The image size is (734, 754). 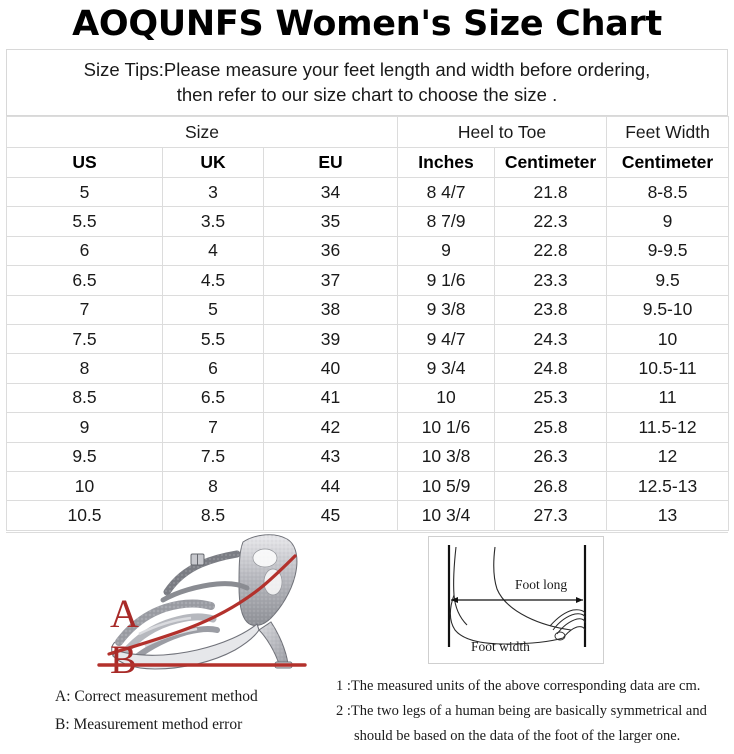 What do you see at coordinates (330, 368) in the screenshot?
I see `cell-eu: 40` at bounding box center [330, 368].